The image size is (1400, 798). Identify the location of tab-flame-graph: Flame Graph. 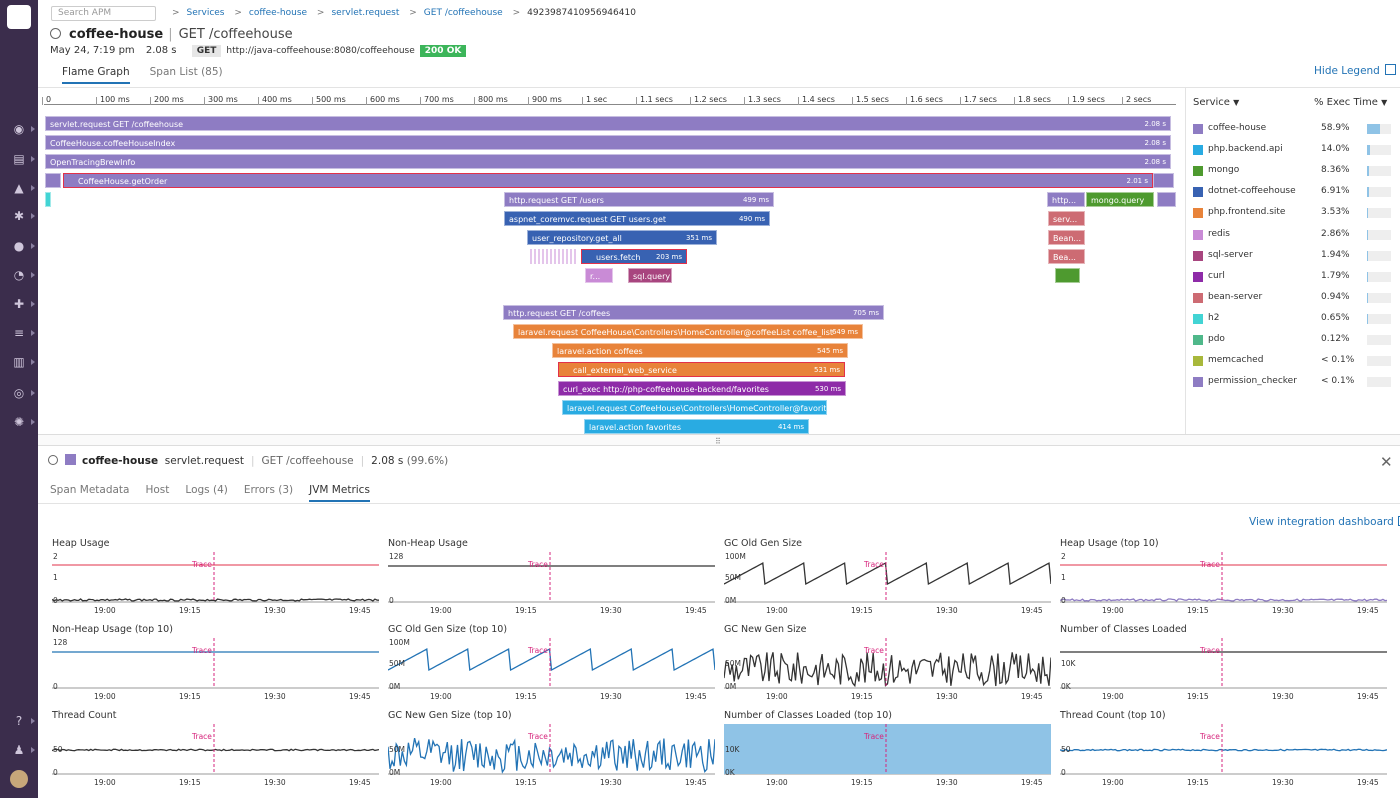
(96, 75).